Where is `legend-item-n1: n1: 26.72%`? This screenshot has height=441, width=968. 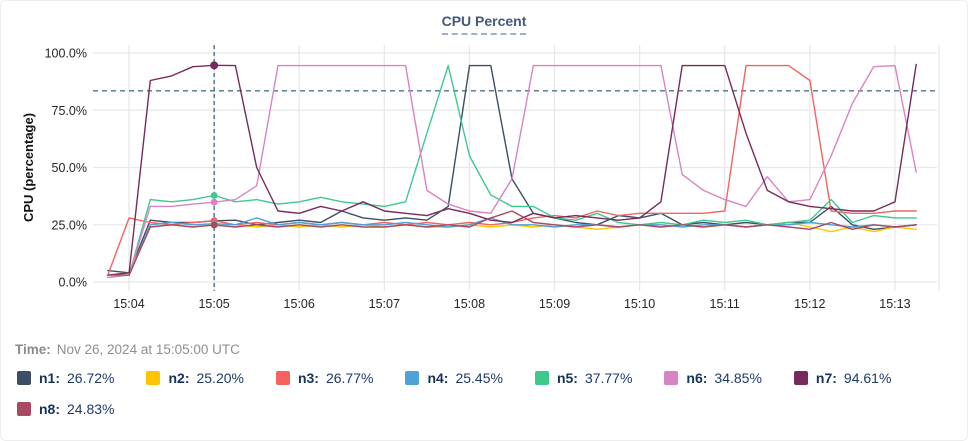
legend-item-n1: n1: 26.72% is located at coordinates (65, 378).